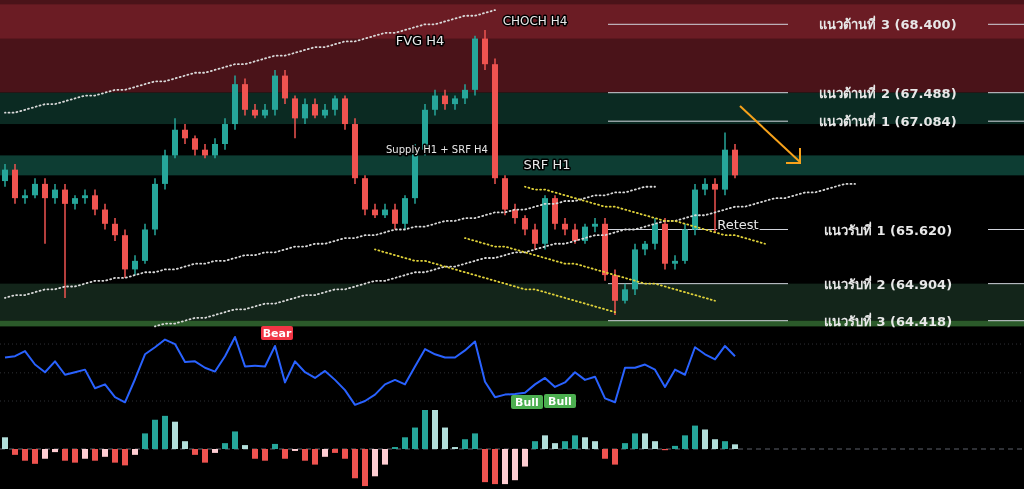 The image size is (1024, 489). Describe the element at coordinates (888, 283) in the screenshot. I see `ref-line-label: แนวรับที่ 2 (64.904)` at that location.